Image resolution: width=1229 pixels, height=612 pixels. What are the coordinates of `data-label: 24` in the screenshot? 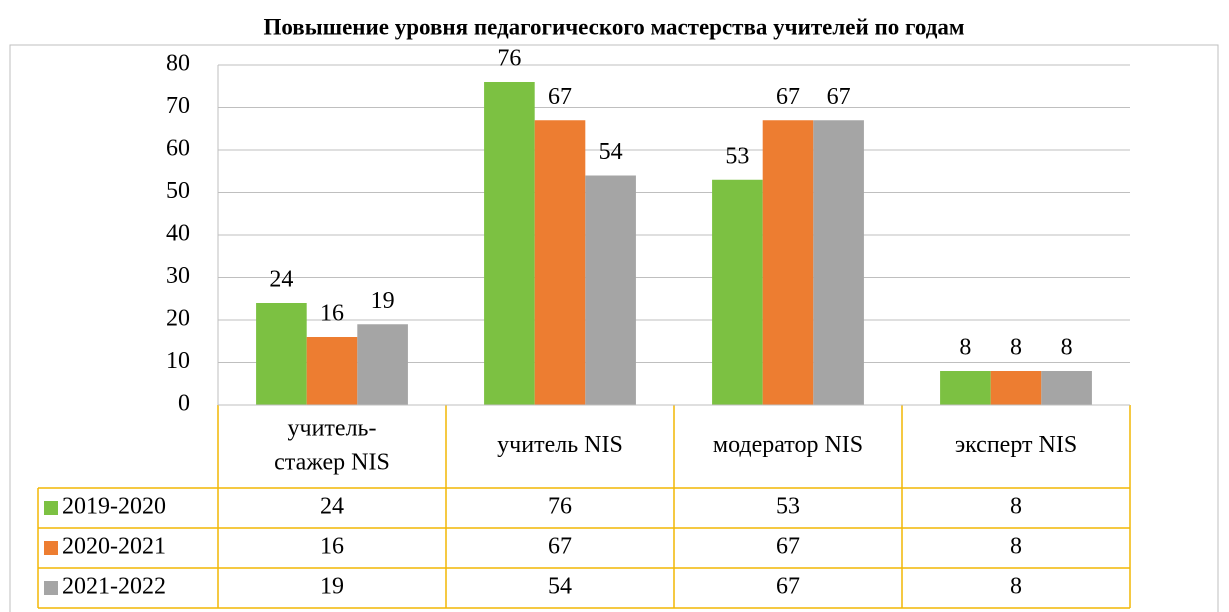 It's located at (281, 280).